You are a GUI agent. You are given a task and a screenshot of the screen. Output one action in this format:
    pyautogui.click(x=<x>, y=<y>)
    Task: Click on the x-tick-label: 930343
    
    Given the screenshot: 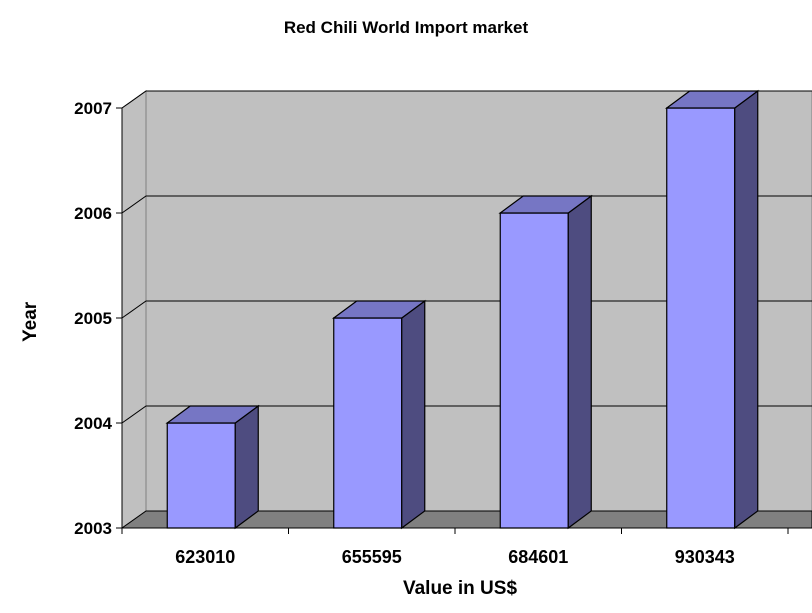 What is the action you would take?
    pyautogui.click(x=705, y=557)
    